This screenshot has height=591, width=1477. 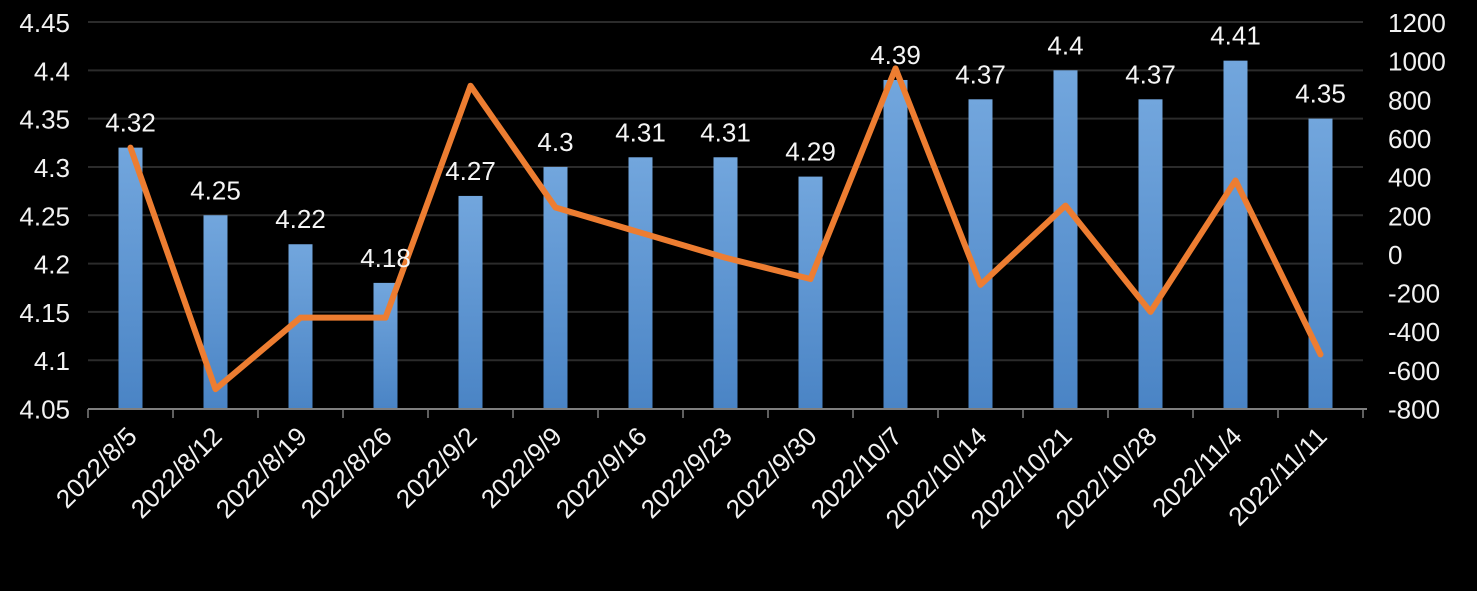 What do you see at coordinates (130, 123) in the screenshot?
I see `bar-value-label: 4.32` at bounding box center [130, 123].